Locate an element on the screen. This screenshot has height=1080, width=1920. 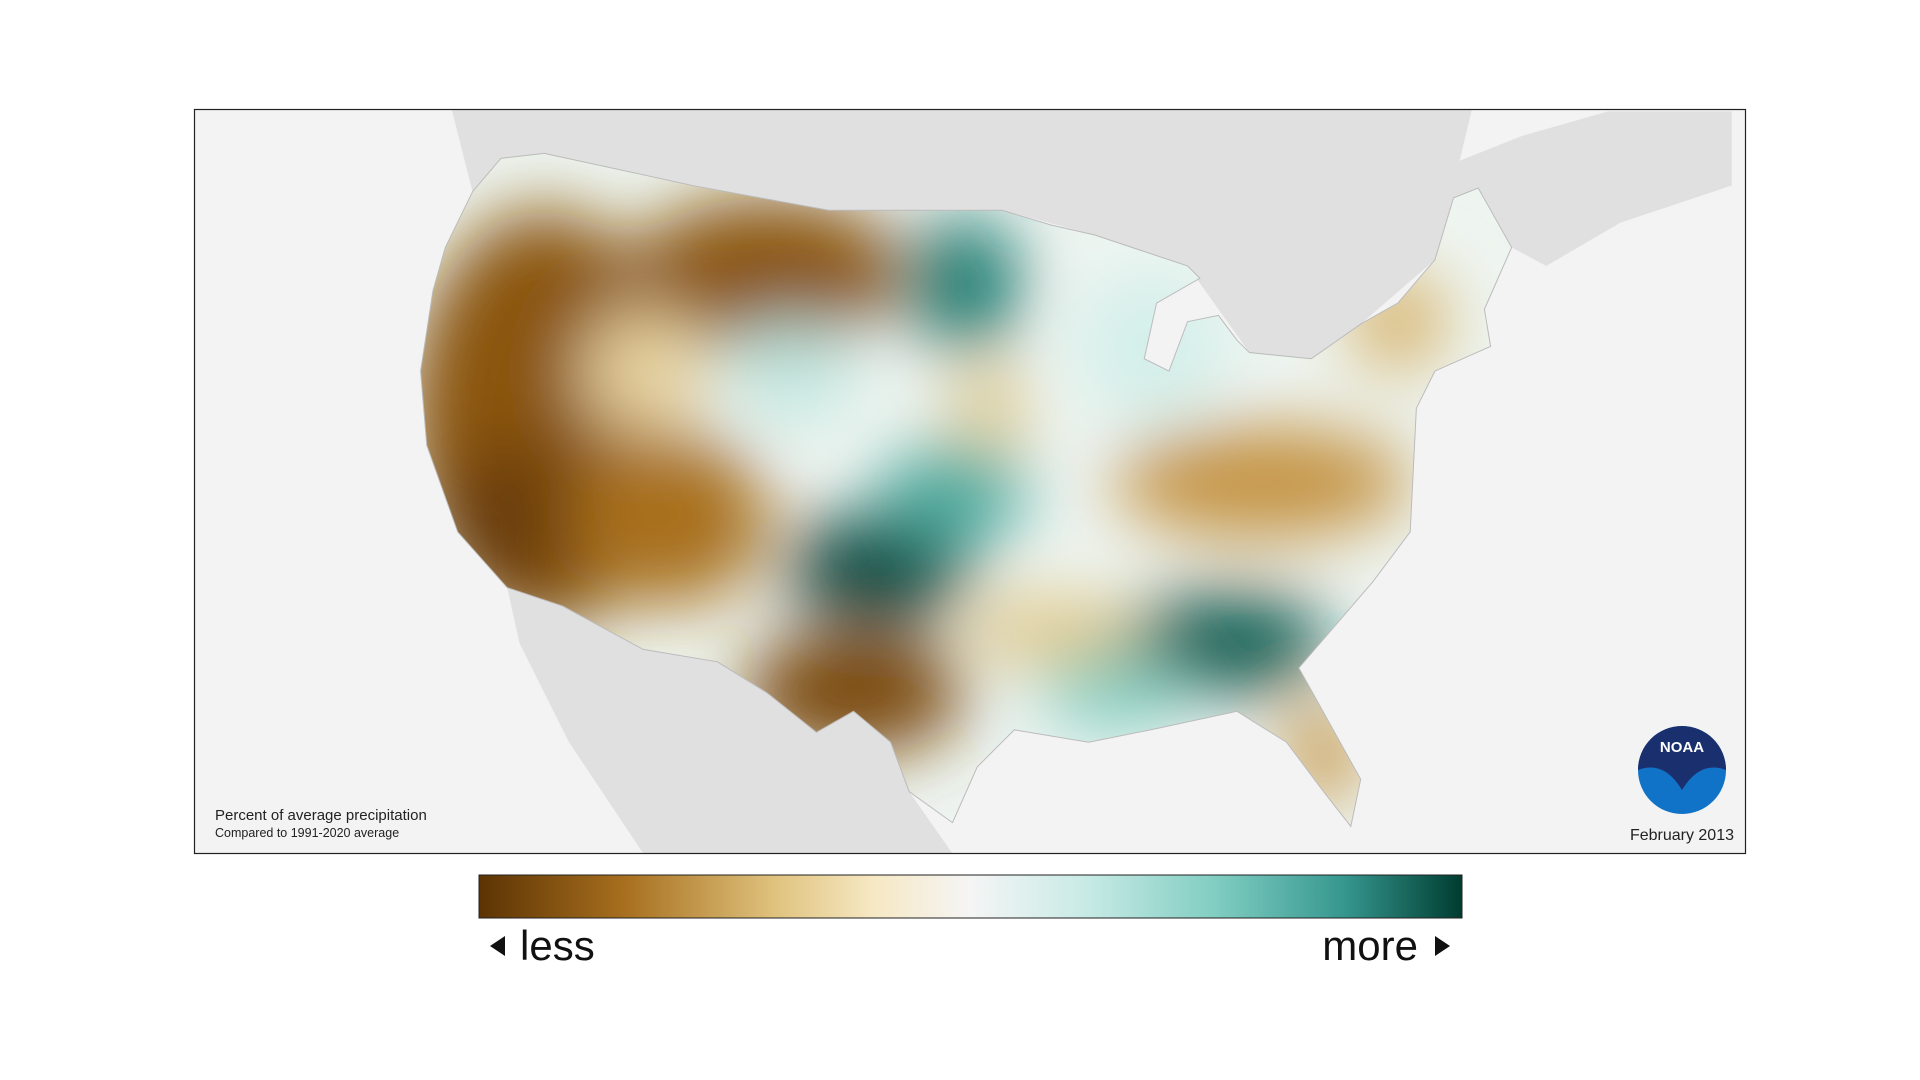
color-bar is located at coordinates (970, 896).